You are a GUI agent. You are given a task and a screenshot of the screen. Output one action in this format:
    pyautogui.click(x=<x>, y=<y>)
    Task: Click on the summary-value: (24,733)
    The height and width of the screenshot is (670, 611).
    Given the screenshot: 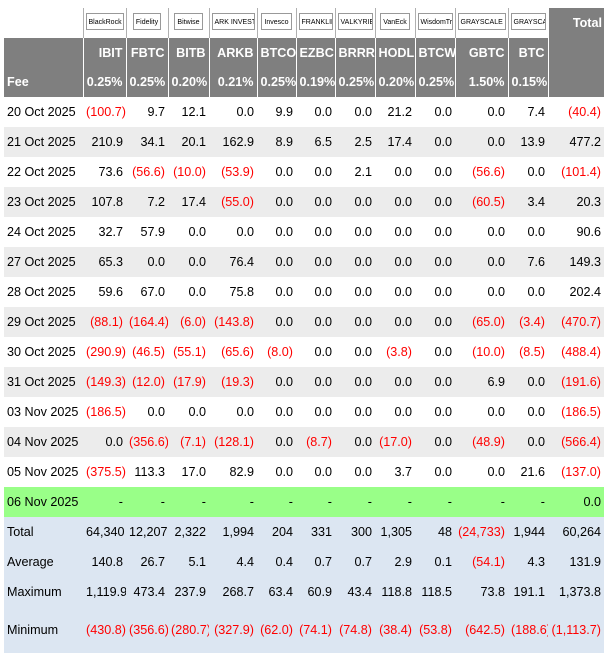 What is the action you would take?
    pyautogui.click(x=481, y=532)
    